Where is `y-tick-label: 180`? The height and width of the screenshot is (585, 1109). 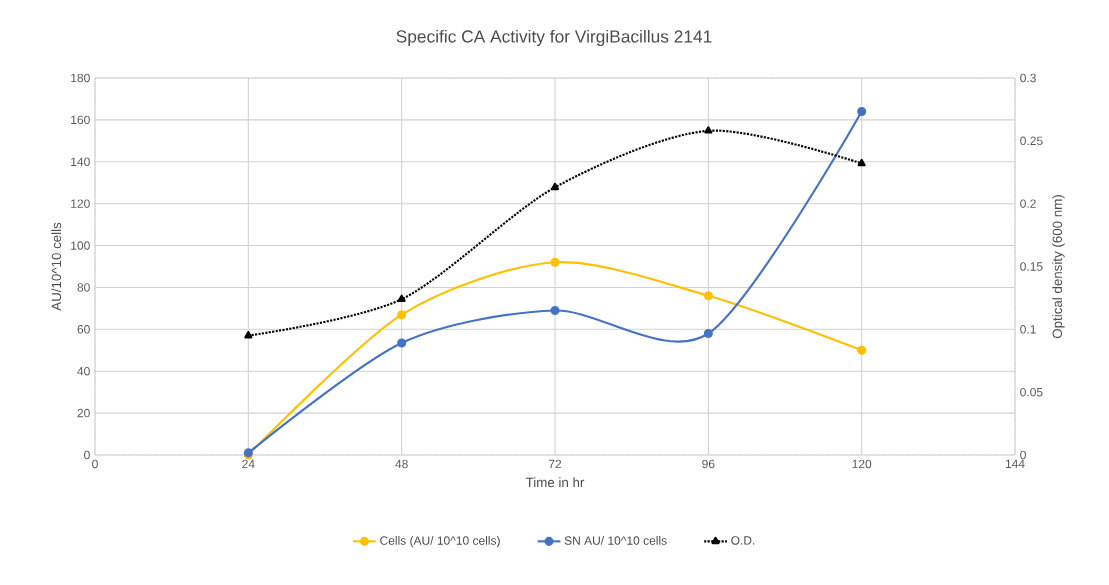
y-tick-label: 180 is located at coordinates (80, 78).